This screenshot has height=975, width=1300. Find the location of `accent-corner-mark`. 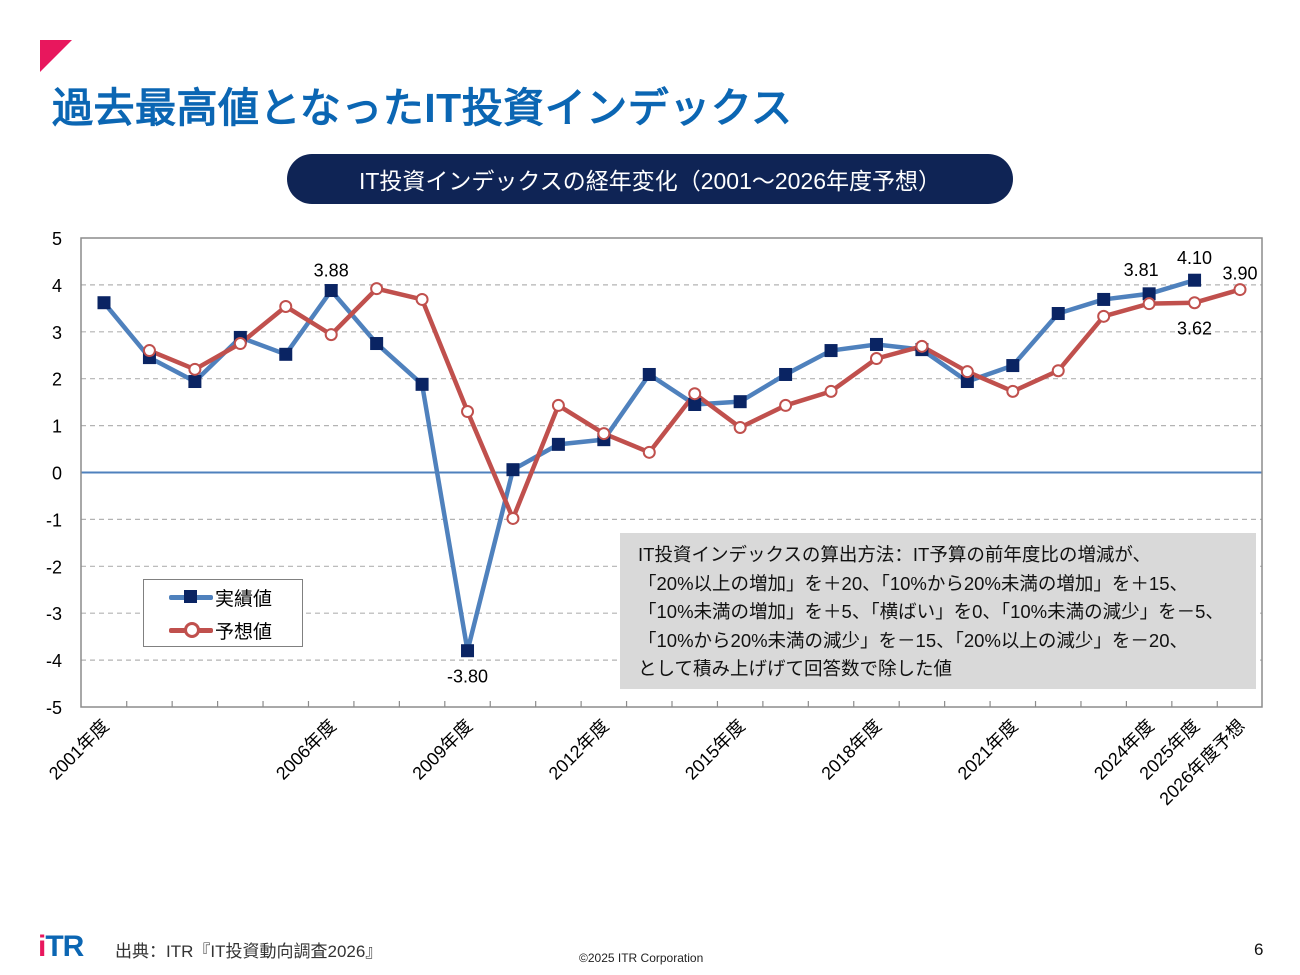

accent-corner-mark is located at coordinates (56, 56).